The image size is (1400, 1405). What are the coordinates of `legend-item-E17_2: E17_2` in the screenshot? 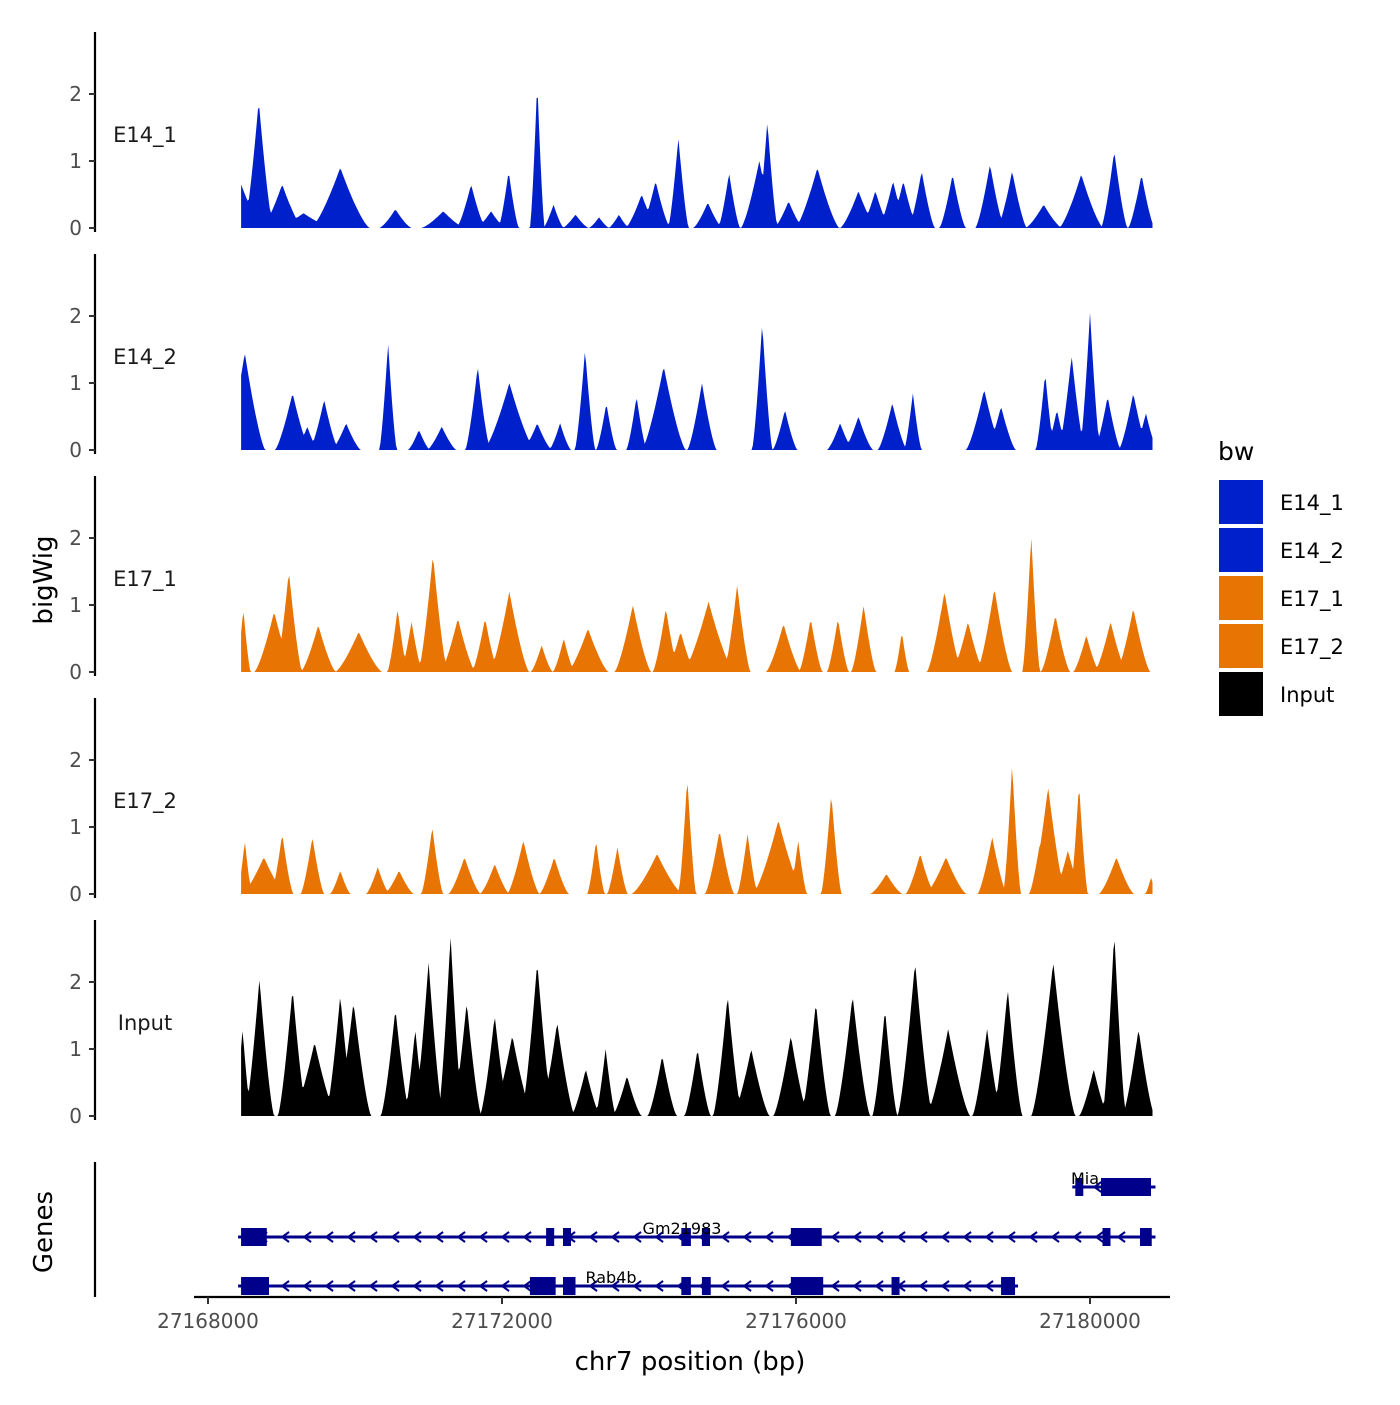 It's located at (1281, 646).